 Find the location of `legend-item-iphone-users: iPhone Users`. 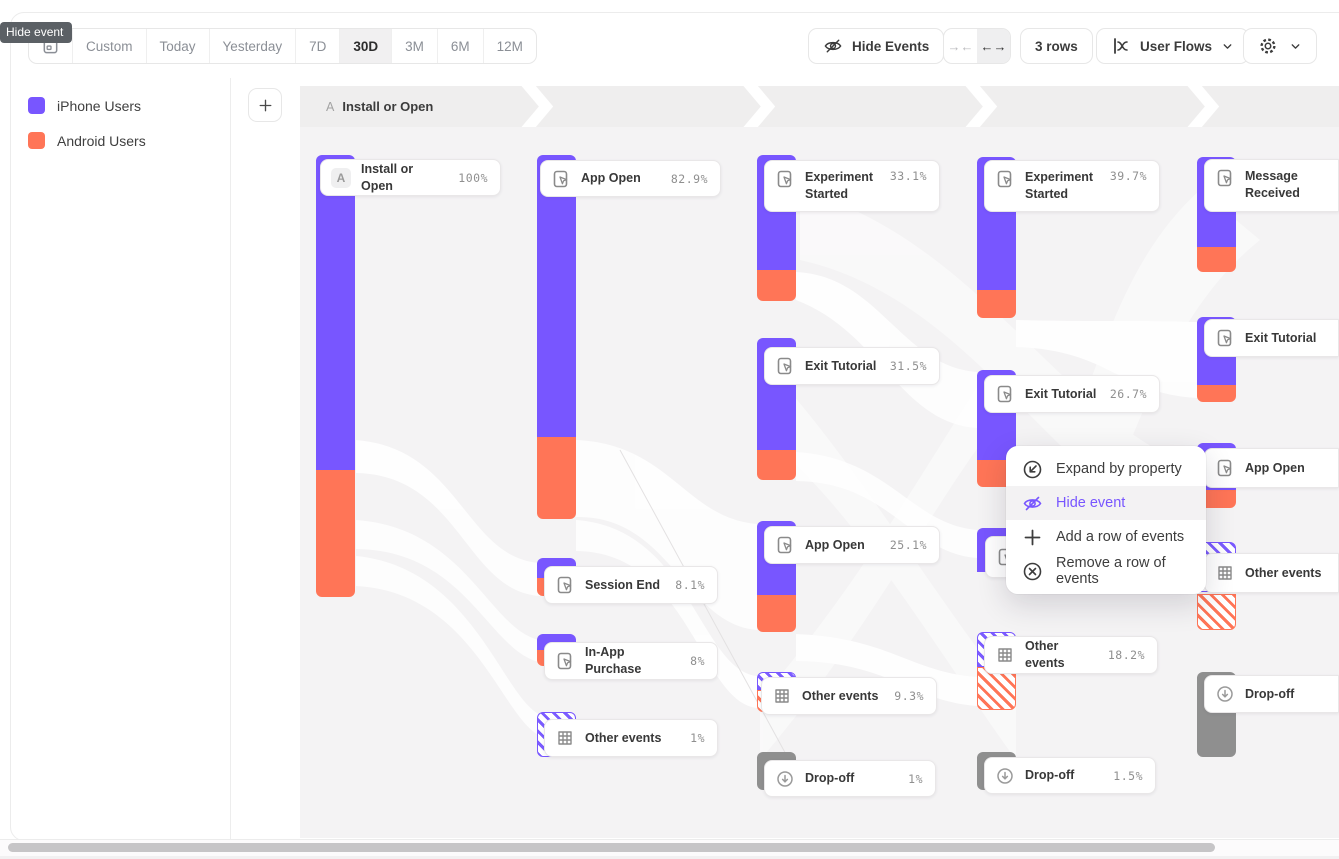

legend-item-iphone-users: iPhone Users is located at coordinates (84, 105).